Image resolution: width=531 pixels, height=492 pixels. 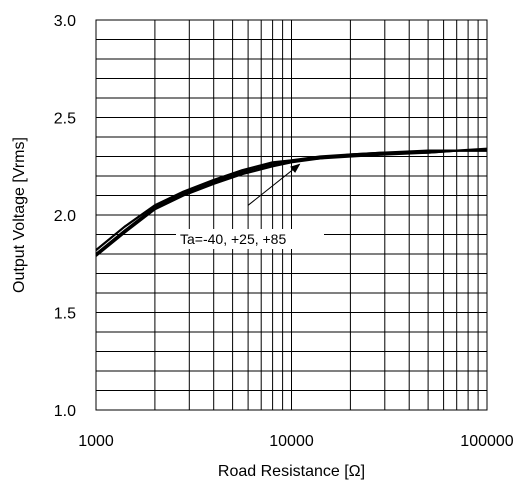 I want to click on y-tick-label: 3.0, so click(x=65, y=21).